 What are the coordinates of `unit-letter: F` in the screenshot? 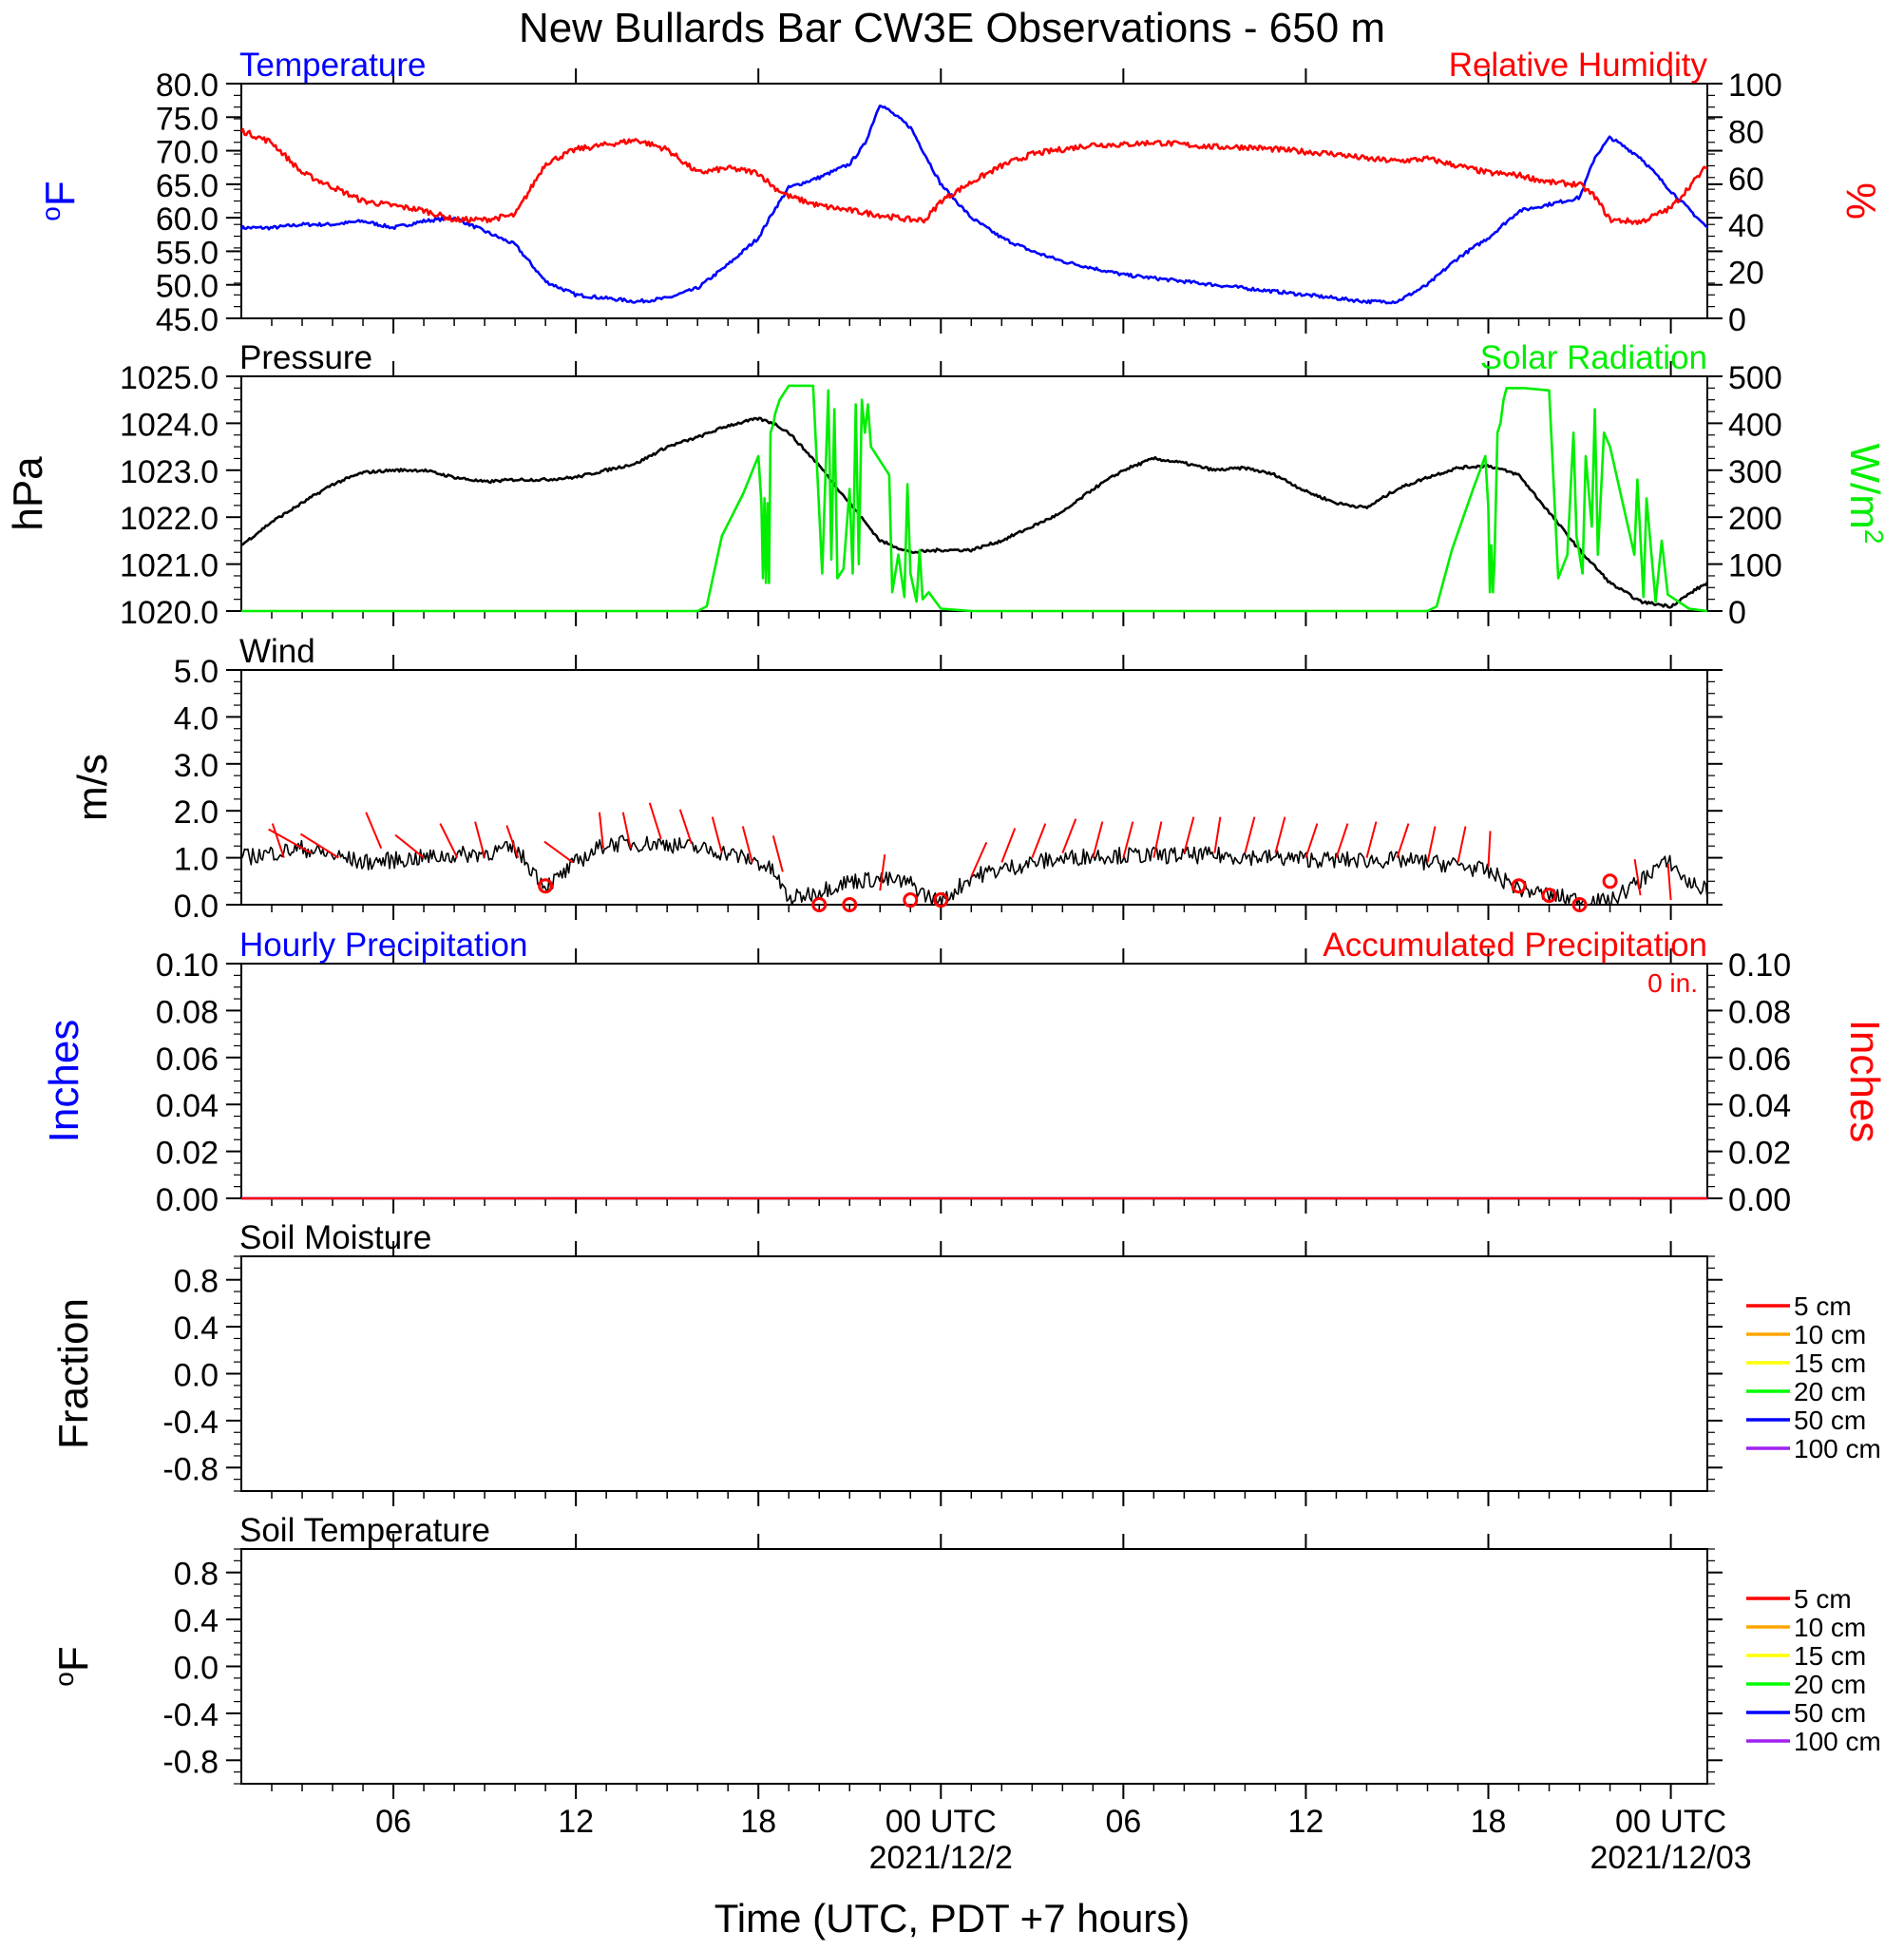 It's located at (73, 1659).